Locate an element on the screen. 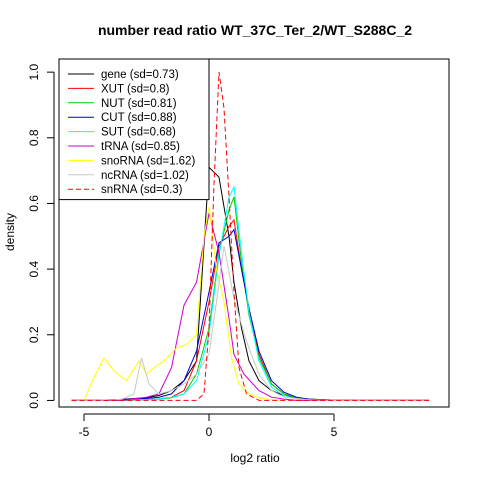  legend-label-0: gene (sd=0.73) is located at coordinates (140, 75).